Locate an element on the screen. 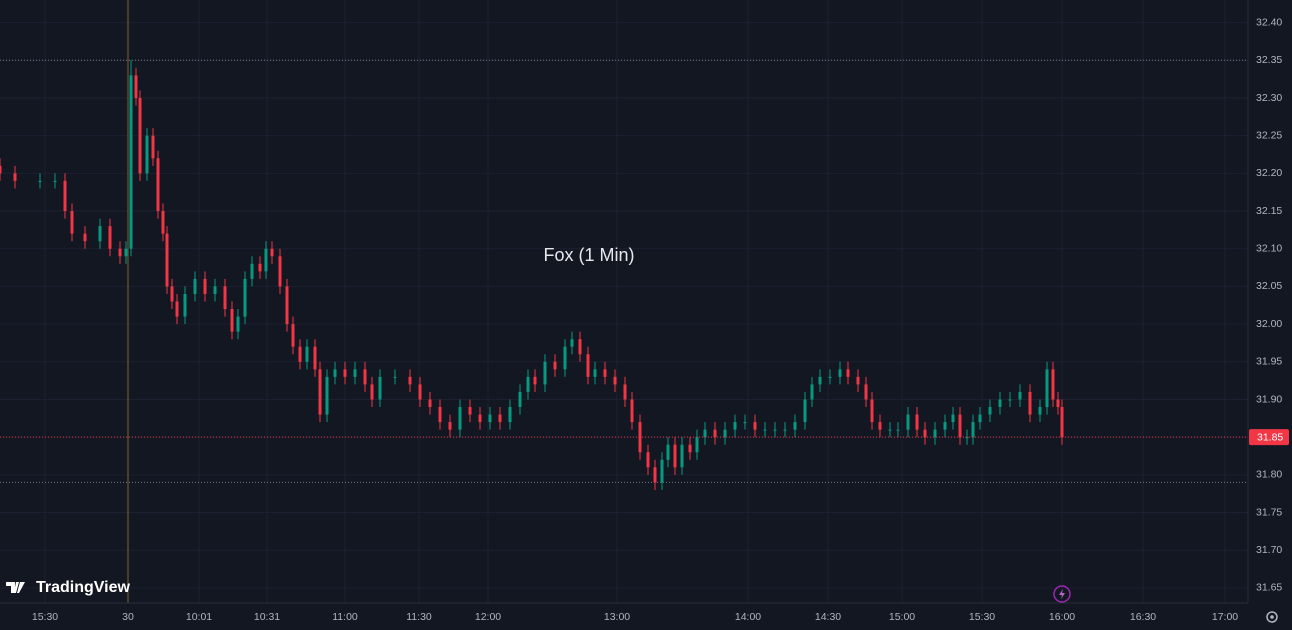 This screenshot has height=630, width=1292. x-tick-label: 15:30 is located at coordinates (982, 617).